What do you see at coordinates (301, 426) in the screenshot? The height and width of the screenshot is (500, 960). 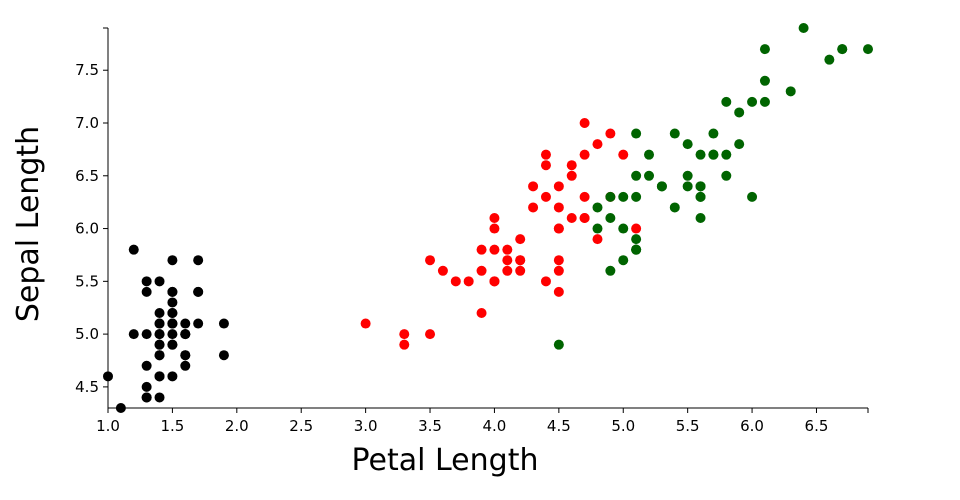 I see `x-tick-label: 2.5` at bounding box center [301, 426].